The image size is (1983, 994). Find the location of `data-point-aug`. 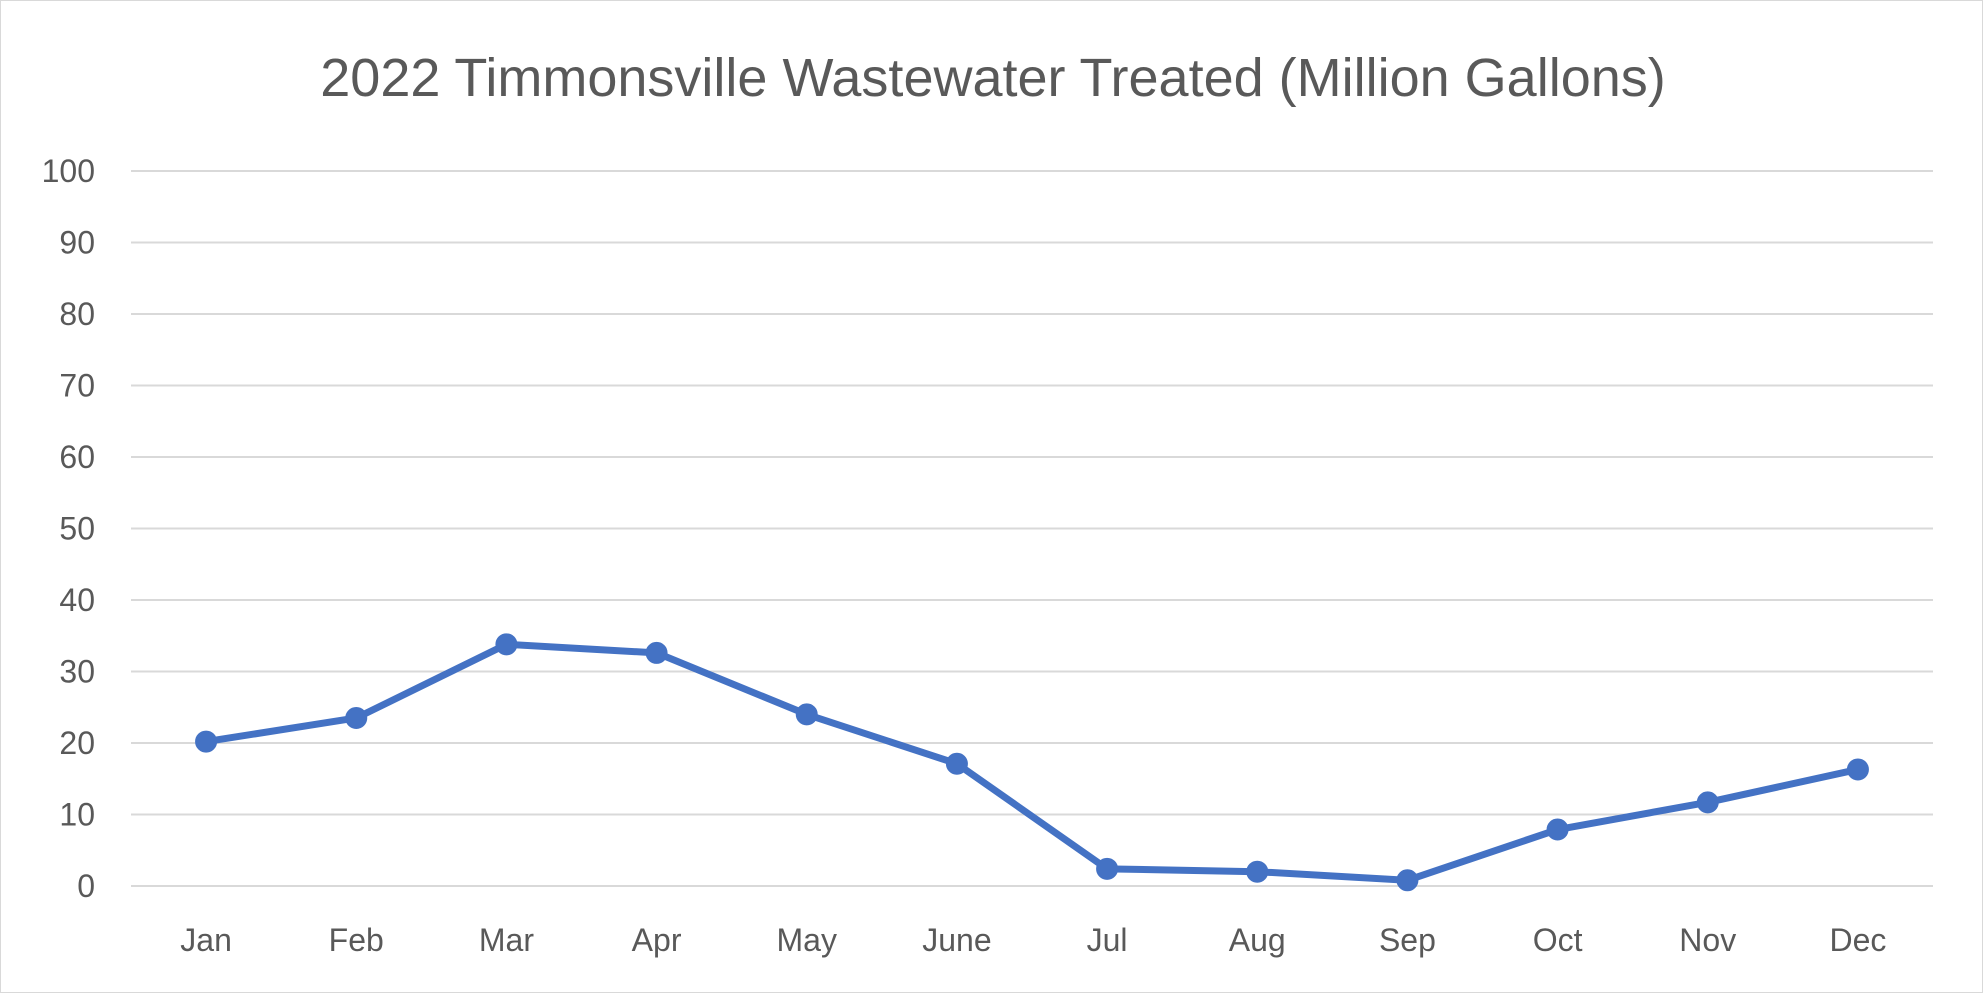

data-point-aug is located at coordinates (1257, 871).